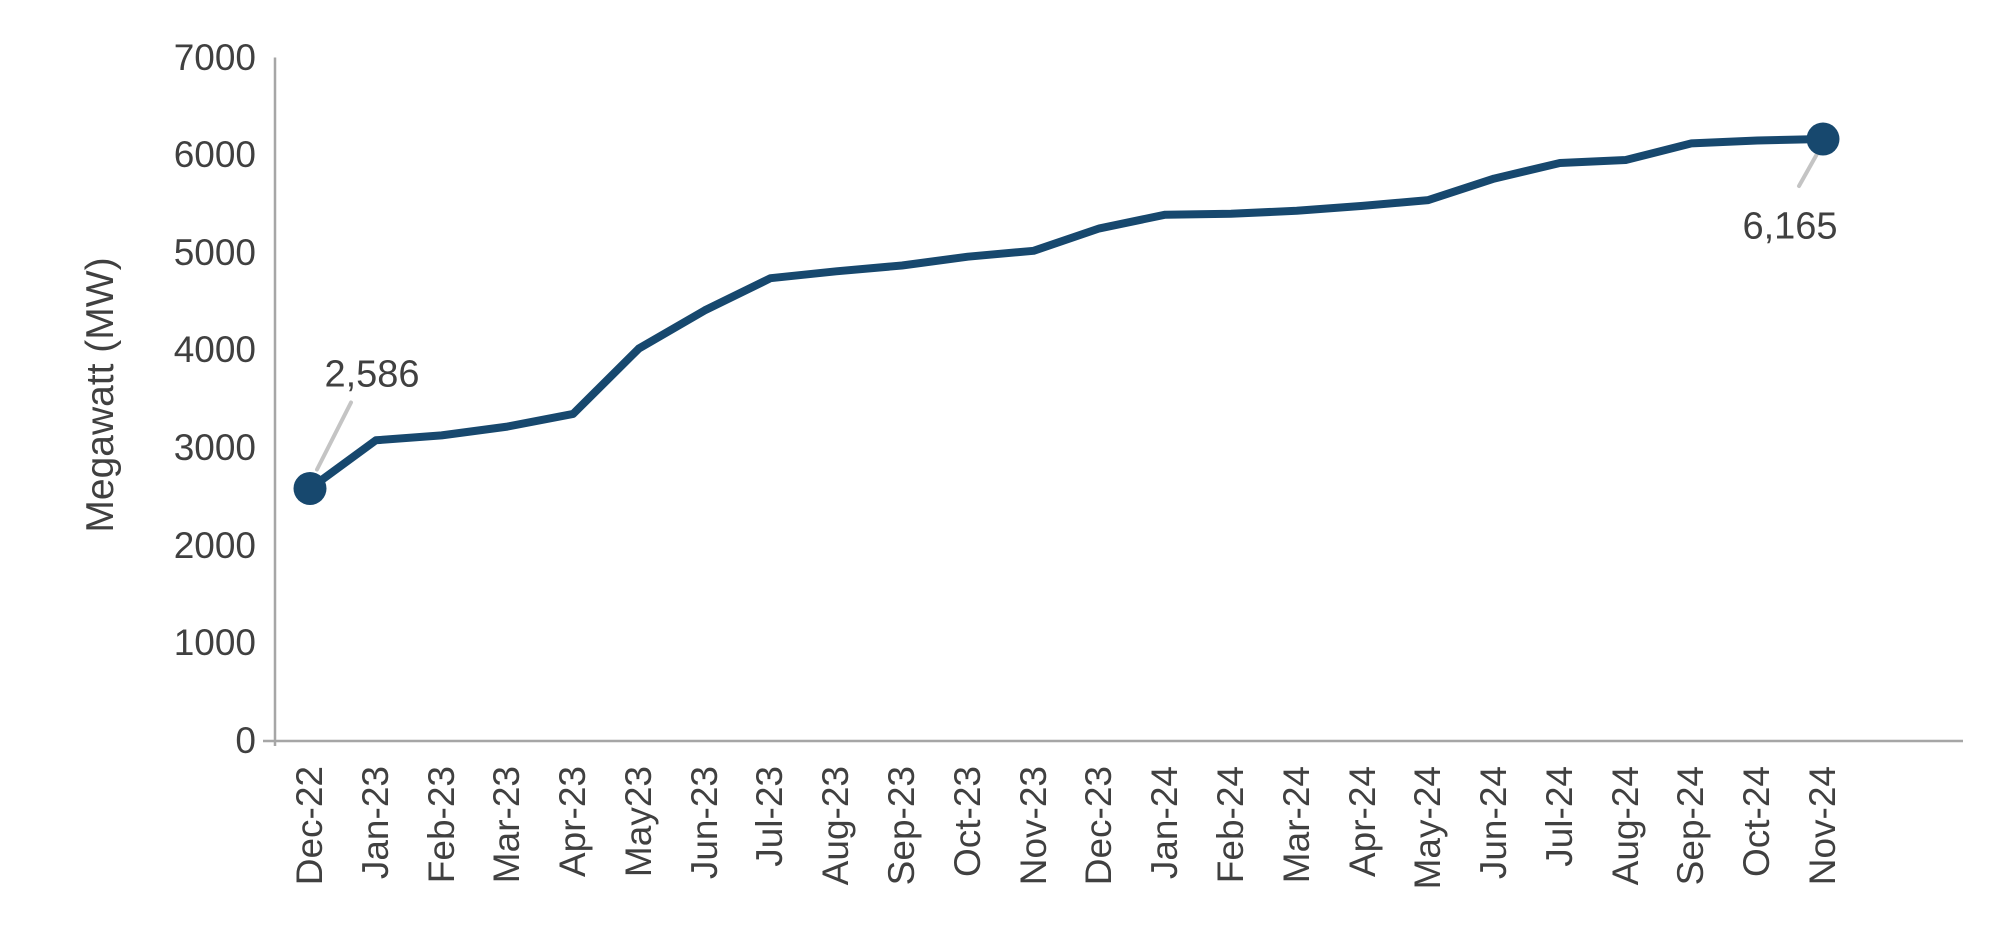 The image size is (2000, 950). What do you see at coordinates (214, 643) in the screenshot?
I see `y-tick-label: 1000` at bounding box center [214, 643].